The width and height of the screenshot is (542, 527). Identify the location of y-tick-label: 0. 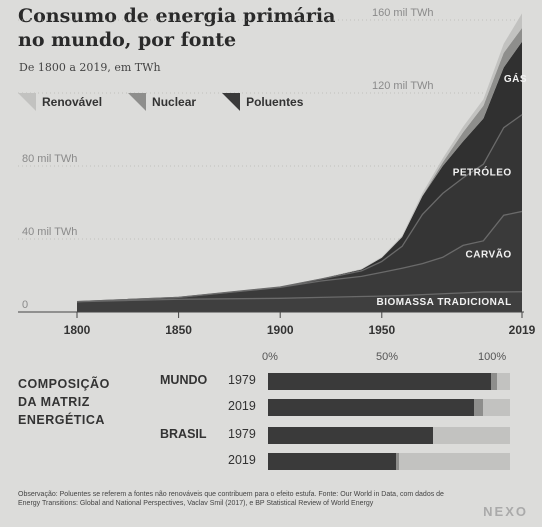
(25, 305).